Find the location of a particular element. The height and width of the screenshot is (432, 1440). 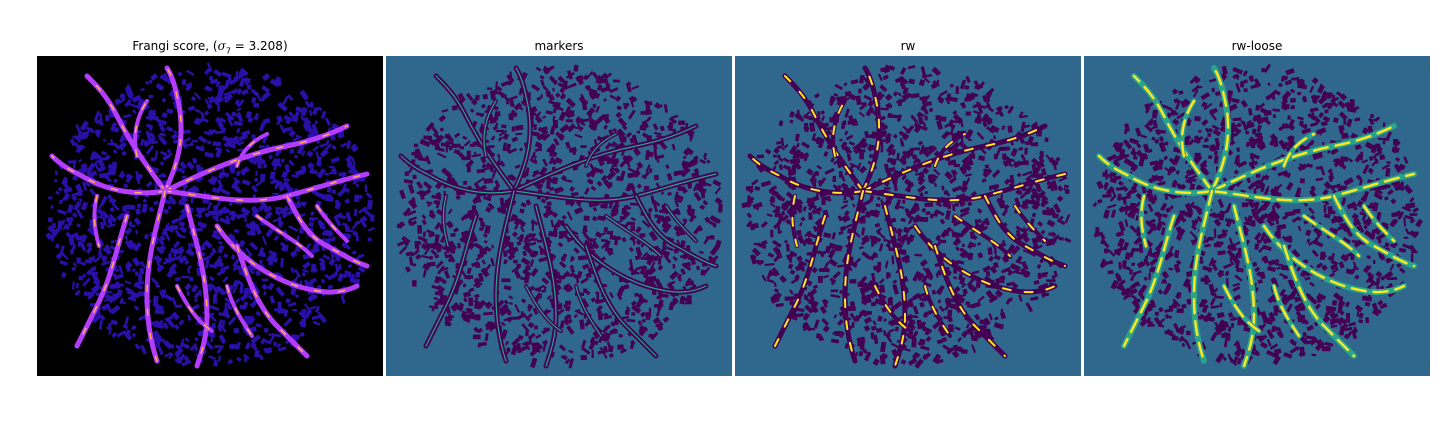

frangi-title-subscript: 7 is located at coordinates (228, 51).